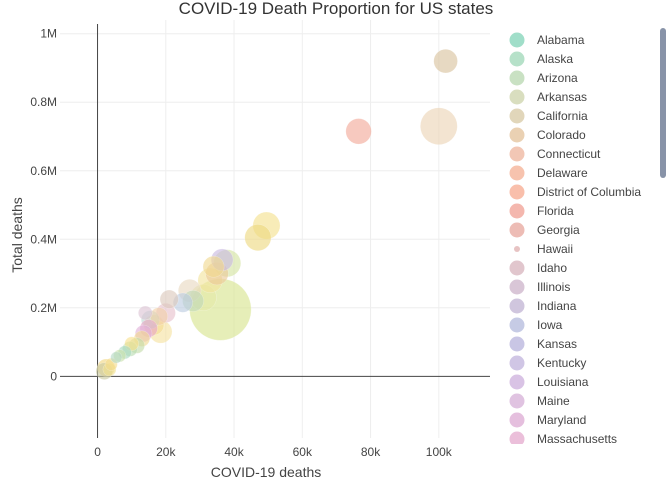 This screenshot has width=672, height=480. What do you see at coordinates (43, 171) in the screenshot?
I see `y-tick-label: 0.6M` at bounding box center [43, 171].